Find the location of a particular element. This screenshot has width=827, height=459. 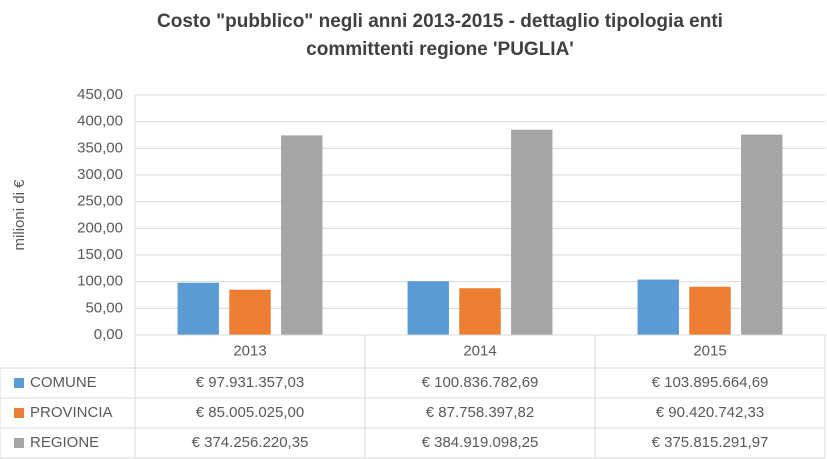

y-tick-label: 300,00 is located at coordinates (100, 174).